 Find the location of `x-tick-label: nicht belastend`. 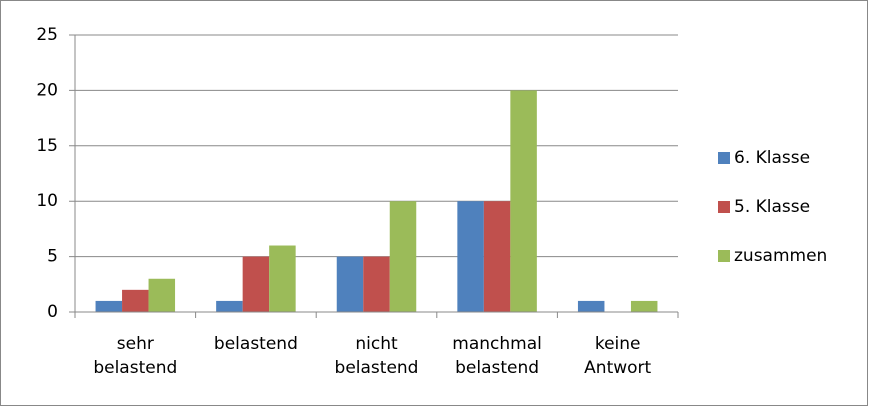

x-tick-label: nicht belastend is located at coordinates (376, 356).